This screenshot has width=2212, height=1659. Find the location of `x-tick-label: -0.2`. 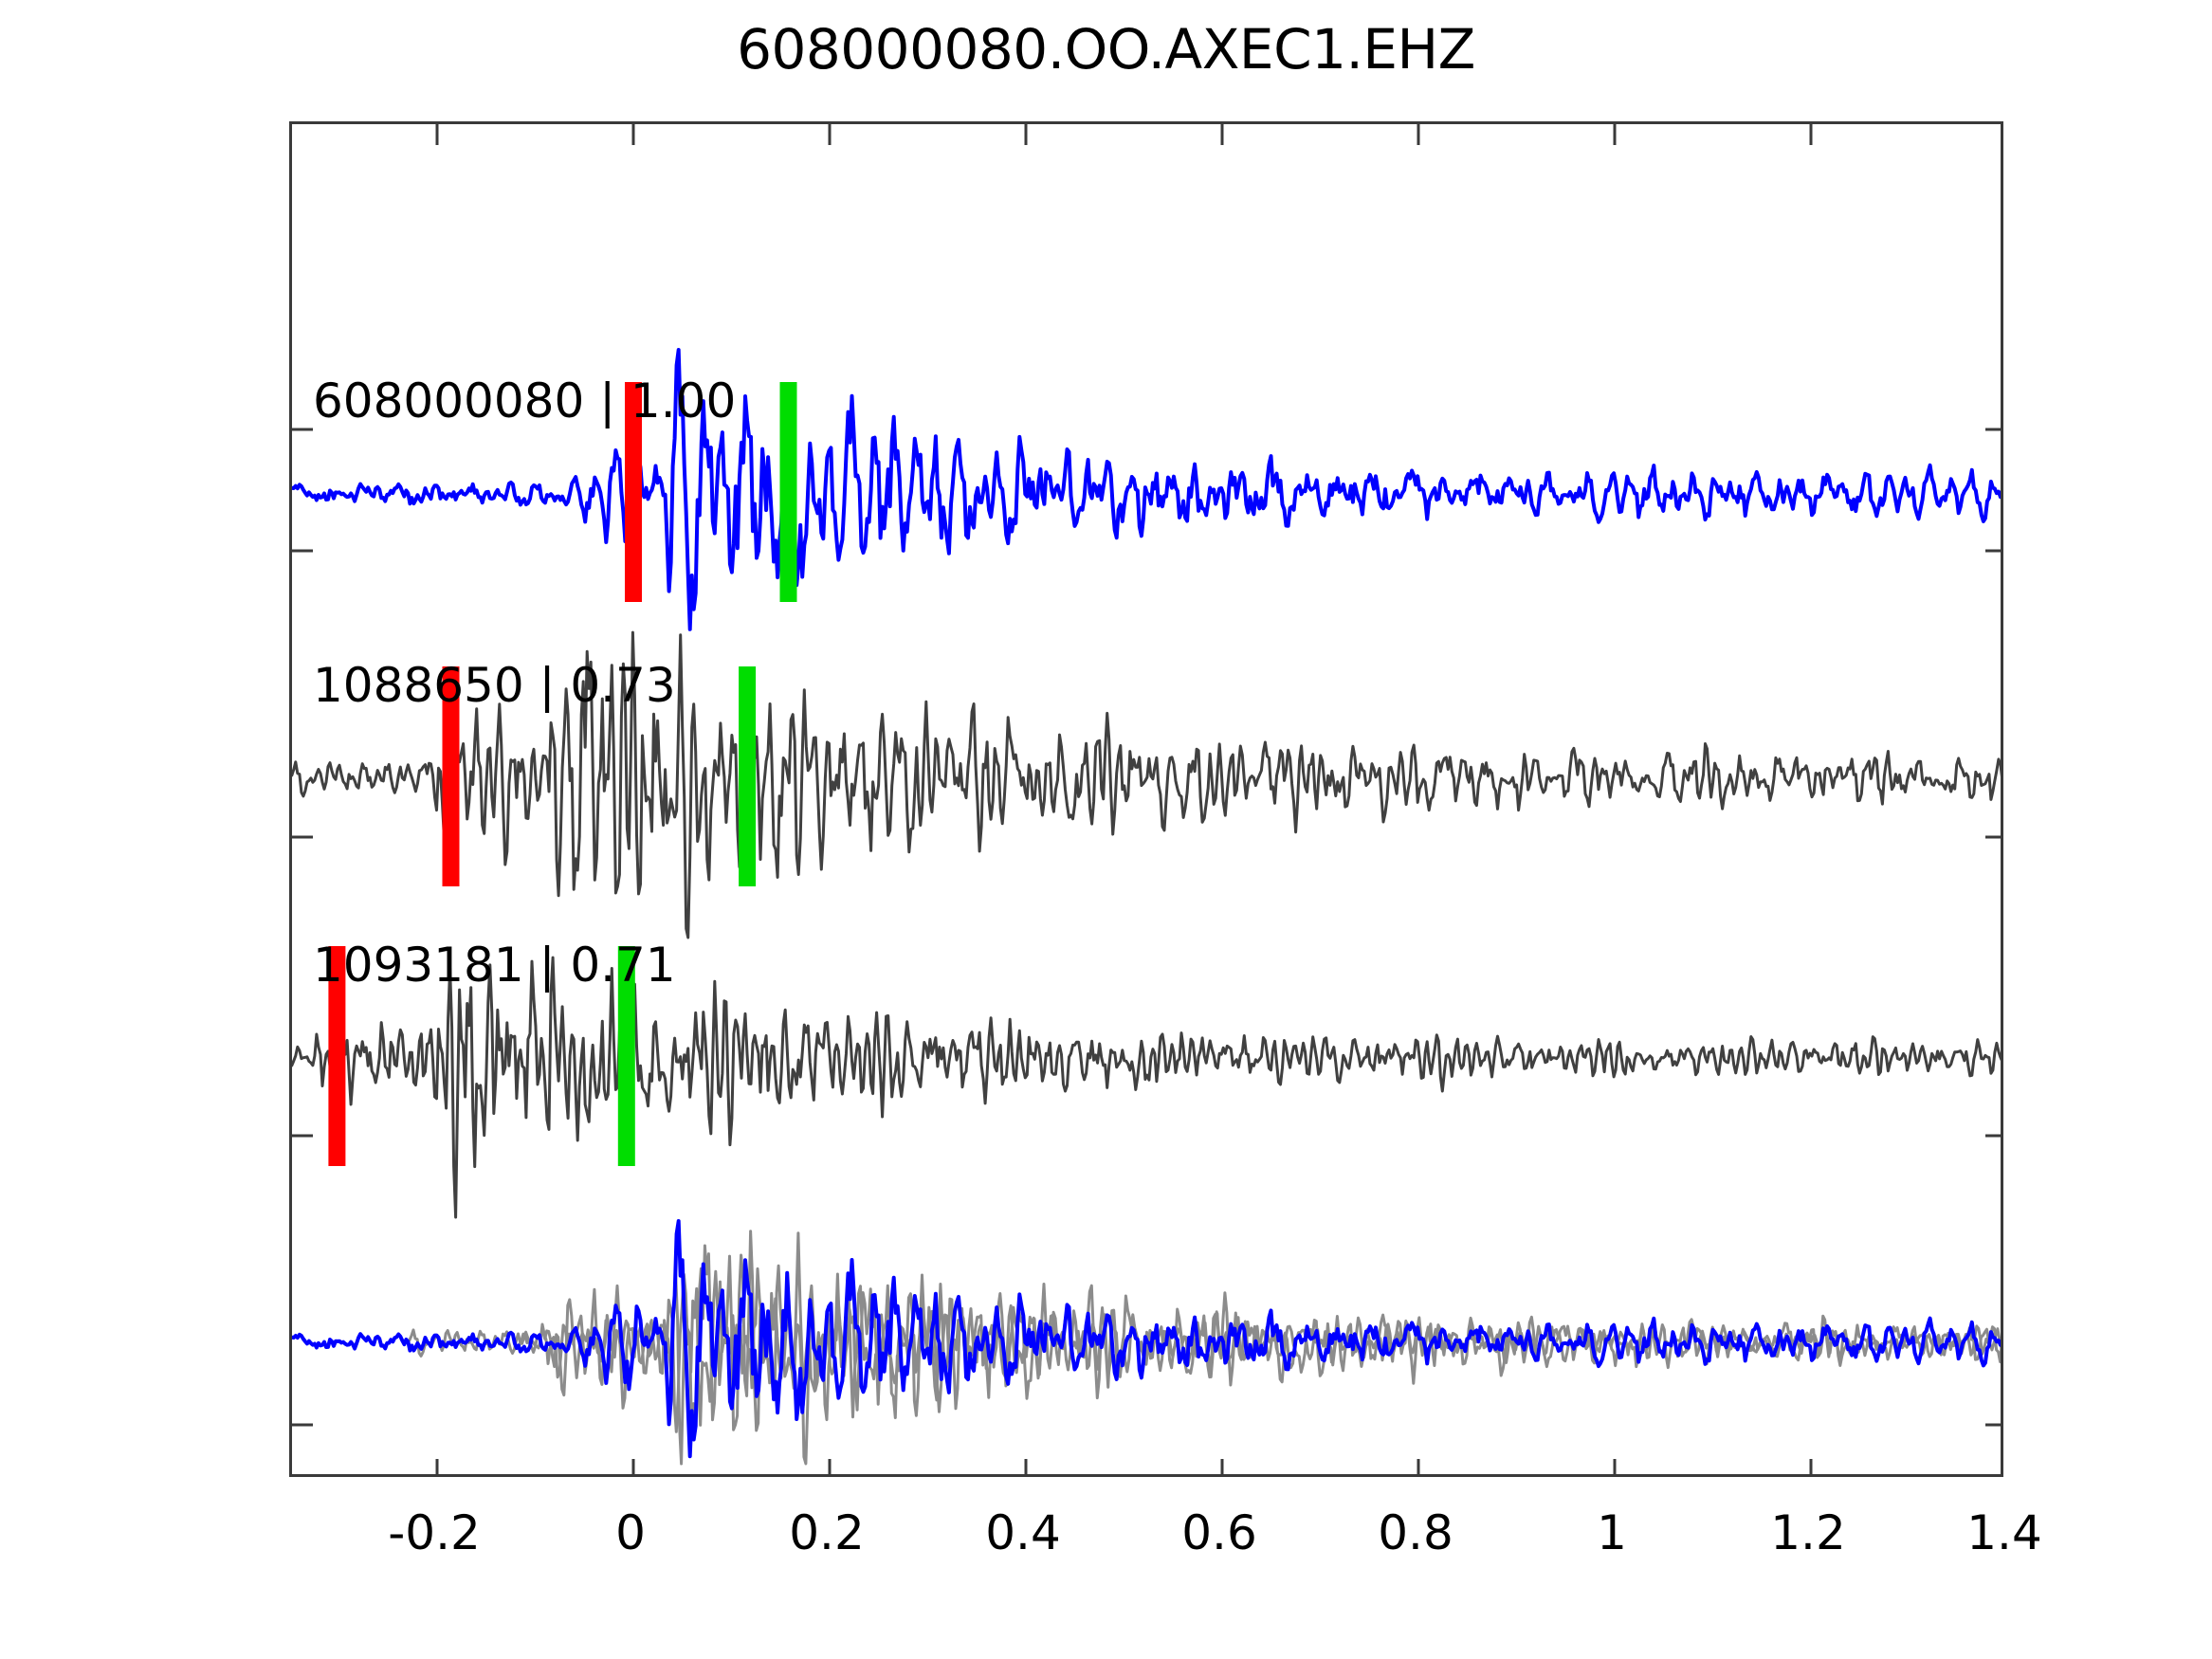

x-tick-label: -0.2 is located at coordinates (434, 1532).